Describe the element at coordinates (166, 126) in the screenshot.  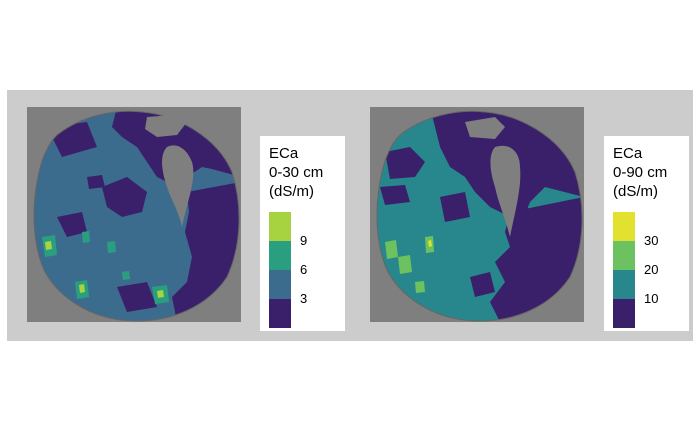
I see `excluded-area-shallow` at that location.